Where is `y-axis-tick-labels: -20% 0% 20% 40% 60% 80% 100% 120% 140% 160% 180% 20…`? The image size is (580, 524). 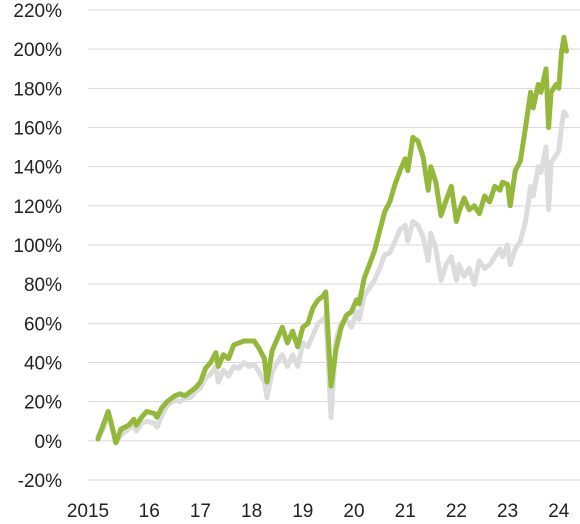 y-axis-tick-labels: -20% 0% 20% 40% 60% 80% 100% 120% 140% 160% 180% 20… is located at coordinates (37, 246).